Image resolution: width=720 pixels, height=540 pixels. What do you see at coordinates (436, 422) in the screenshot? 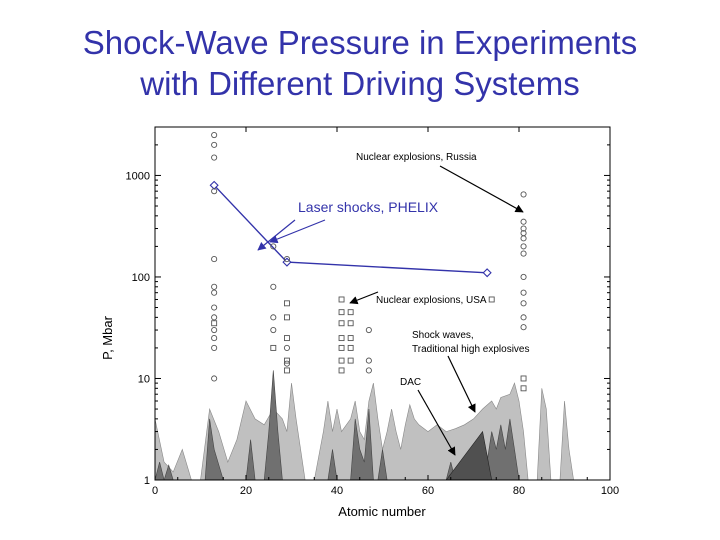
I see `arrow-dac` at bounding box center [436, 422].